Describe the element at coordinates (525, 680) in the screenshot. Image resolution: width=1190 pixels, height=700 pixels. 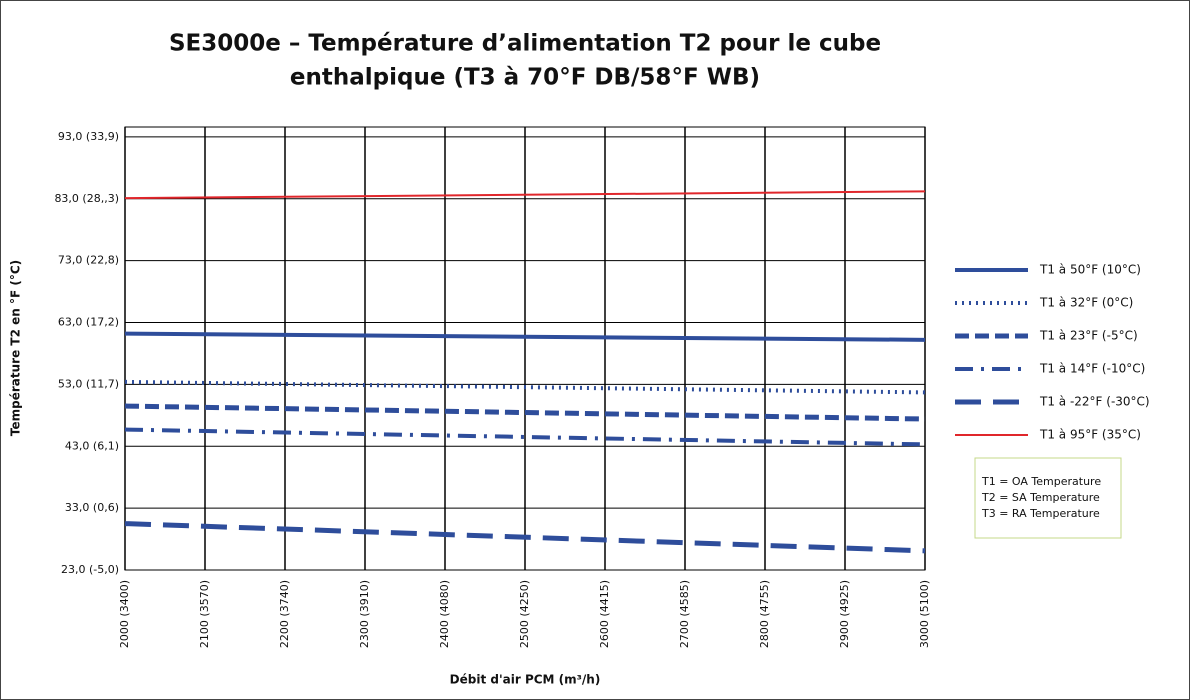
I see `x-axis-label: Débit d'air PCM (m³/h)` at that location.